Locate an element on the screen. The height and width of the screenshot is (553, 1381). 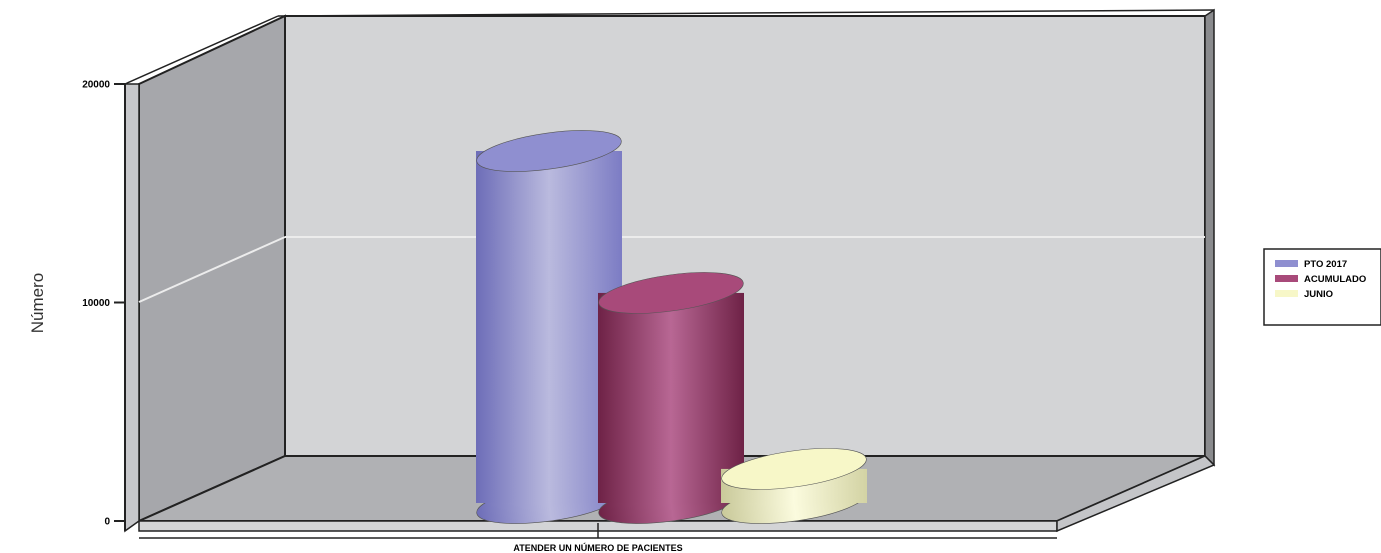
left-wall-top-edge is located at coordinates (201, 50).